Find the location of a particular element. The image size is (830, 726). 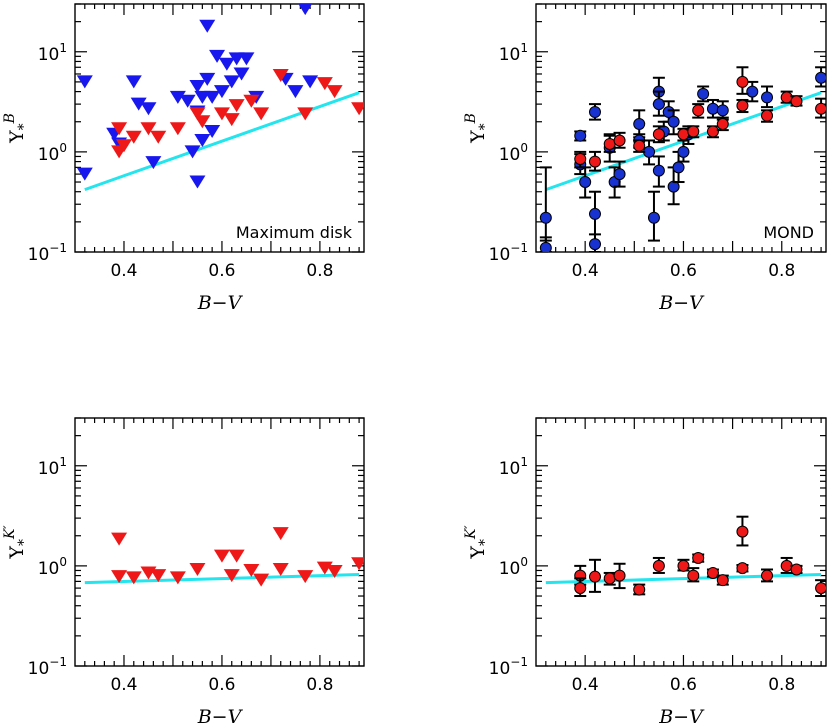

y-axis-label: Υ*B is located at coordinates (478, 128).